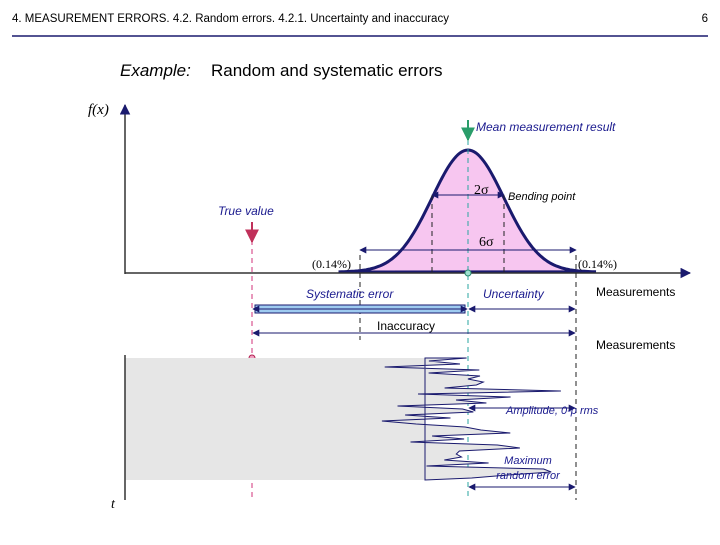 Image resolution: width=720 pixels, height=545 pixels. Describe the element at coordinates (406, 326) in the screenshot. I see `inaccuracy-label: Inaccuracy` at that location.